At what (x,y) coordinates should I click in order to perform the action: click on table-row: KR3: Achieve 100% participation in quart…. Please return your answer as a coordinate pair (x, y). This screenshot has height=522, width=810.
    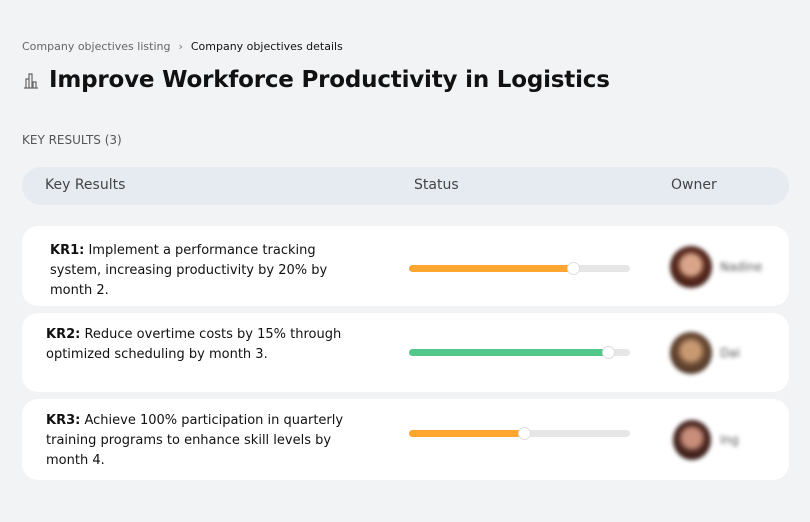
    Looking at the image, I should click on (405, 439).